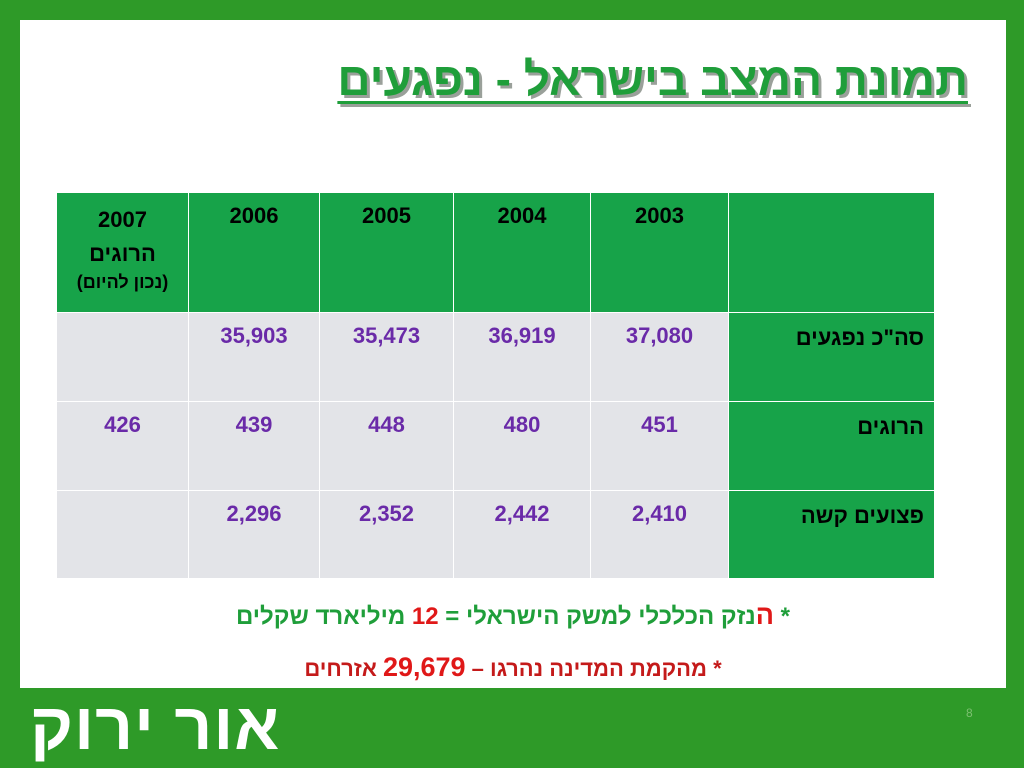  What do you see at coordinates (386, 446) in the screenshot?
I see `table-cell: 448` at bounding box center [386, 446].